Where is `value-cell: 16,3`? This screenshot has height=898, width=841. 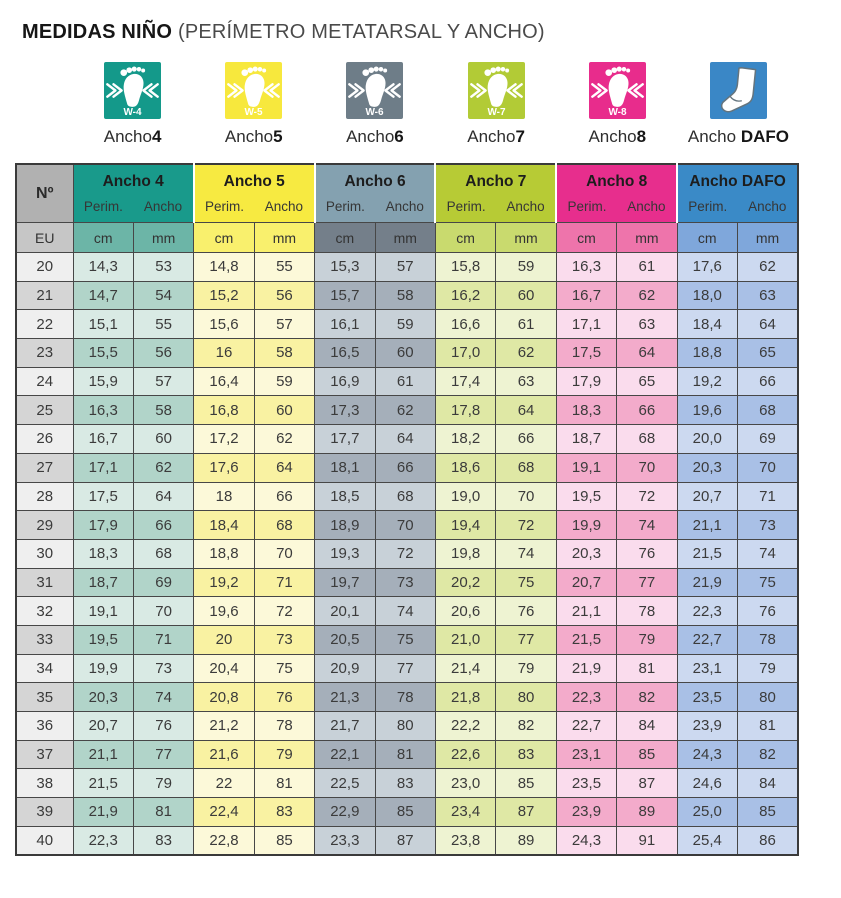 value-cell: 16,3 is located at coordinates (103, 410).